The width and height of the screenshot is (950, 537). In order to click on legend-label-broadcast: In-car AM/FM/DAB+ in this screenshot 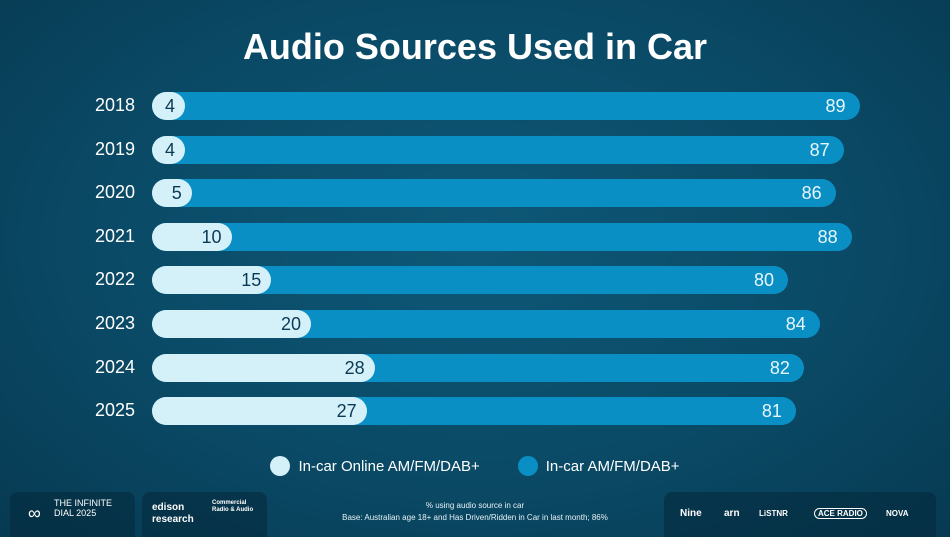, I will do `click(612, 466)`.